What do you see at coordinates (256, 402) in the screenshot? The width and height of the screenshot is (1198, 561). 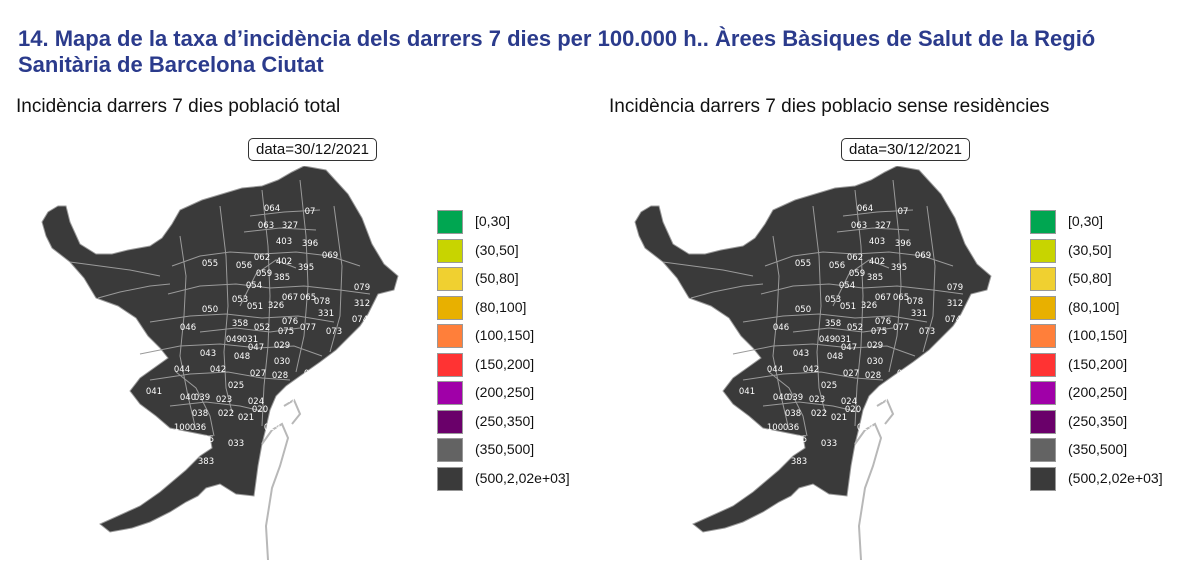 I see `area-code-label: 024` at bounding box center [256, 402].